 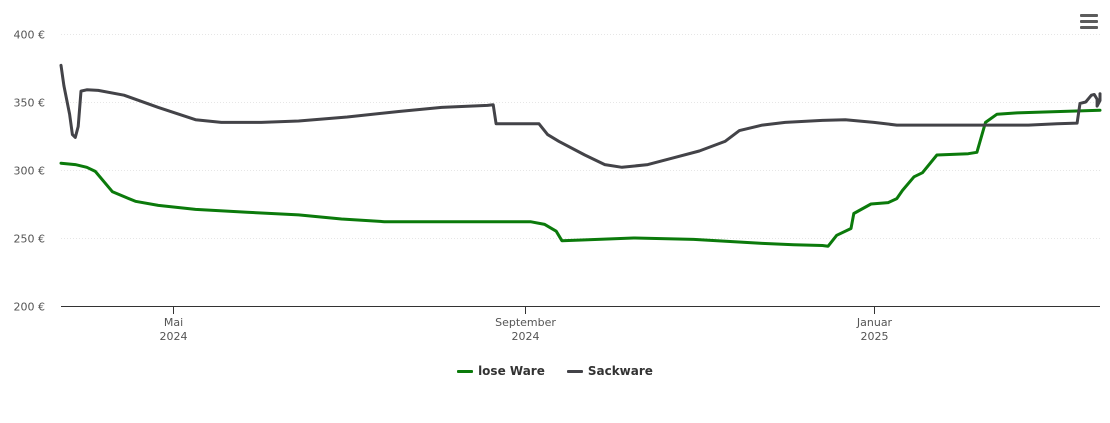 I want to click on legend-item-sackware: Sackware, so click(x=609, y=371).